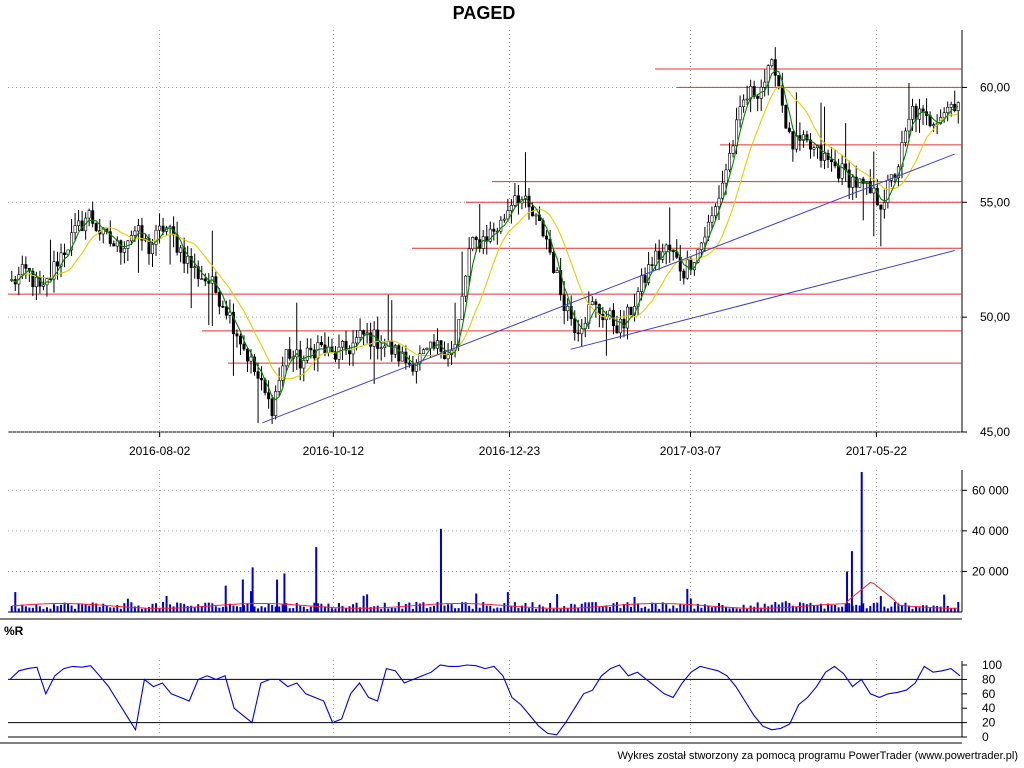 The image size is (1024, 768). Describe the element at coordinates (995, 202) in the screenshot. I see `price-tick-label: 55,00` at that location.